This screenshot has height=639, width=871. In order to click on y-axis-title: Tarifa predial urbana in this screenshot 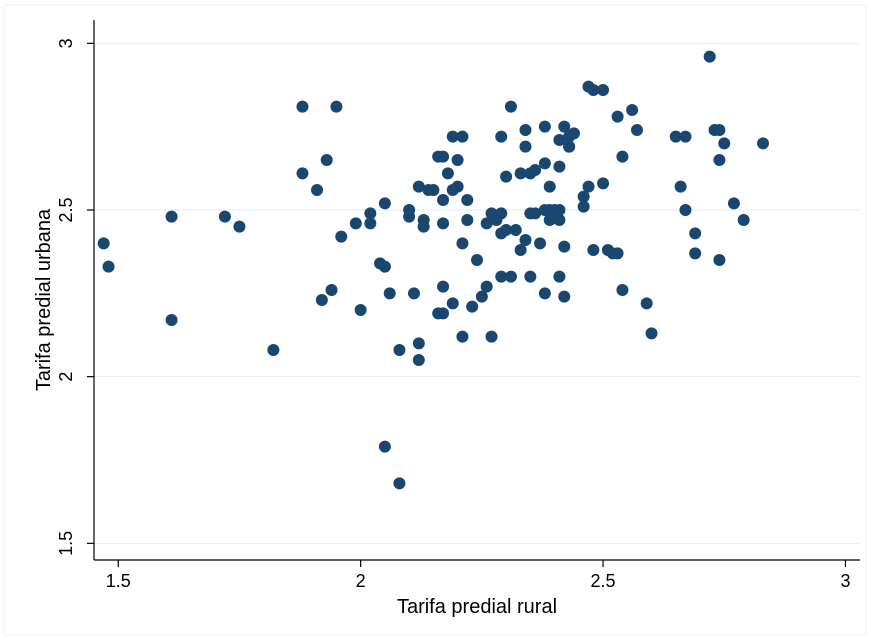, I will do `click(44, 299)`.